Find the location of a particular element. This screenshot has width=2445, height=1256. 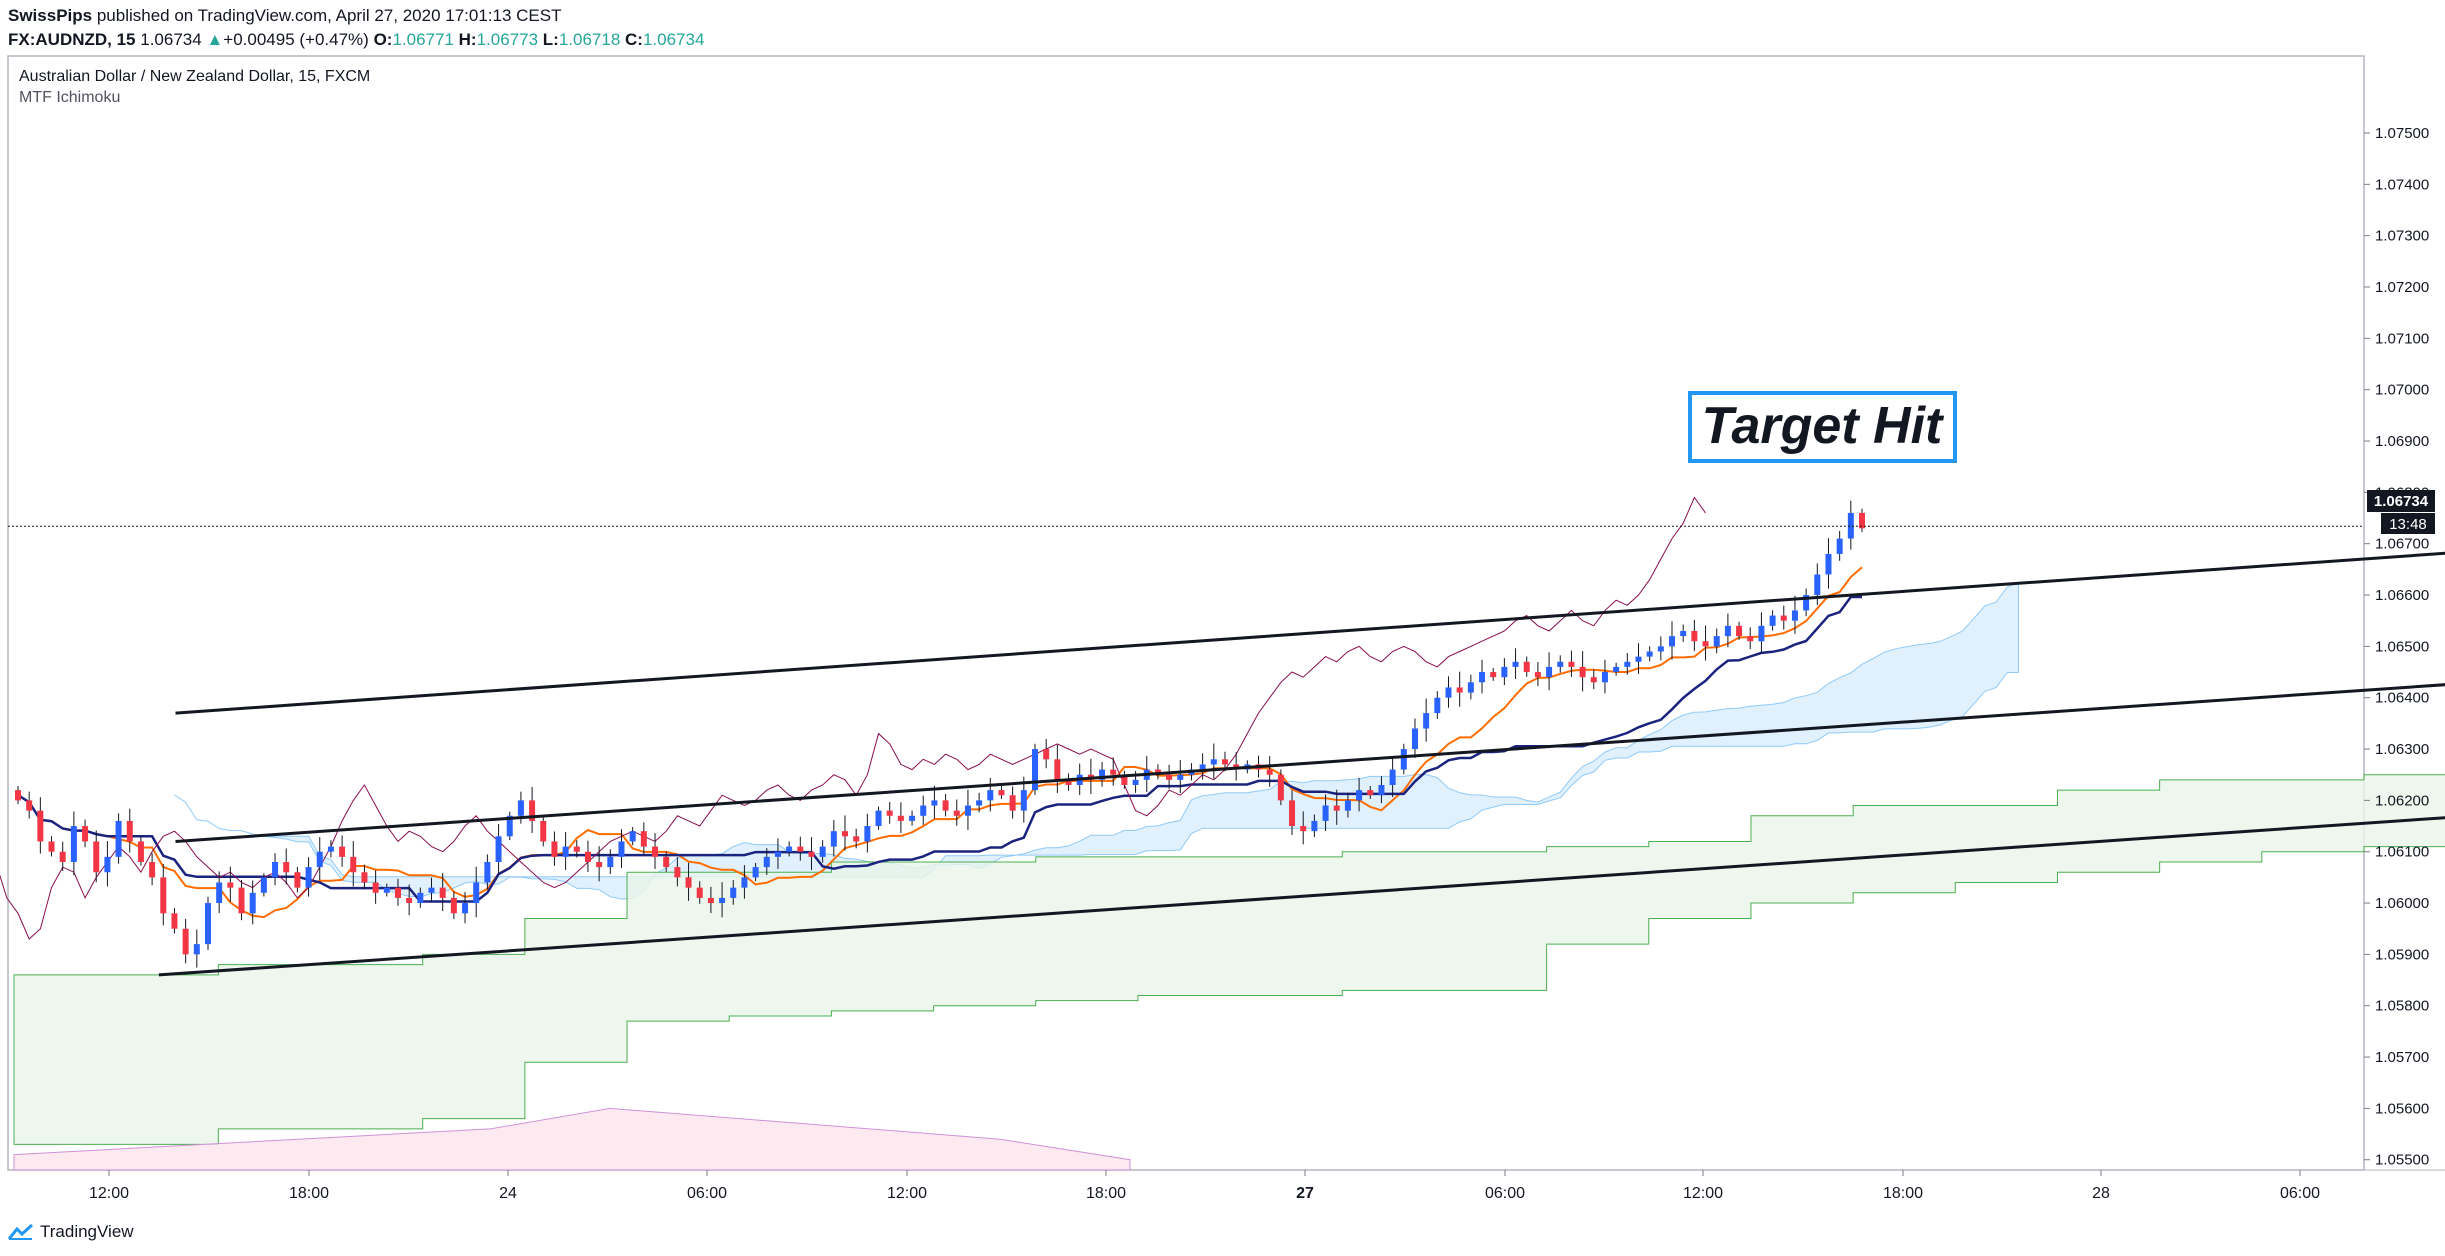

target-hit-label: Target Hit is located at coordinates (1822, 427).